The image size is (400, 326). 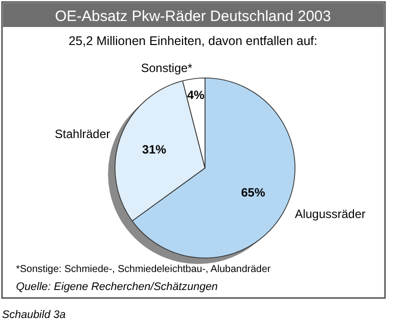 I want to click on text: *Sonstige: Schmiede-, Schmiedeleichtbau-, Alubandräder, so click(x=144, y=269).